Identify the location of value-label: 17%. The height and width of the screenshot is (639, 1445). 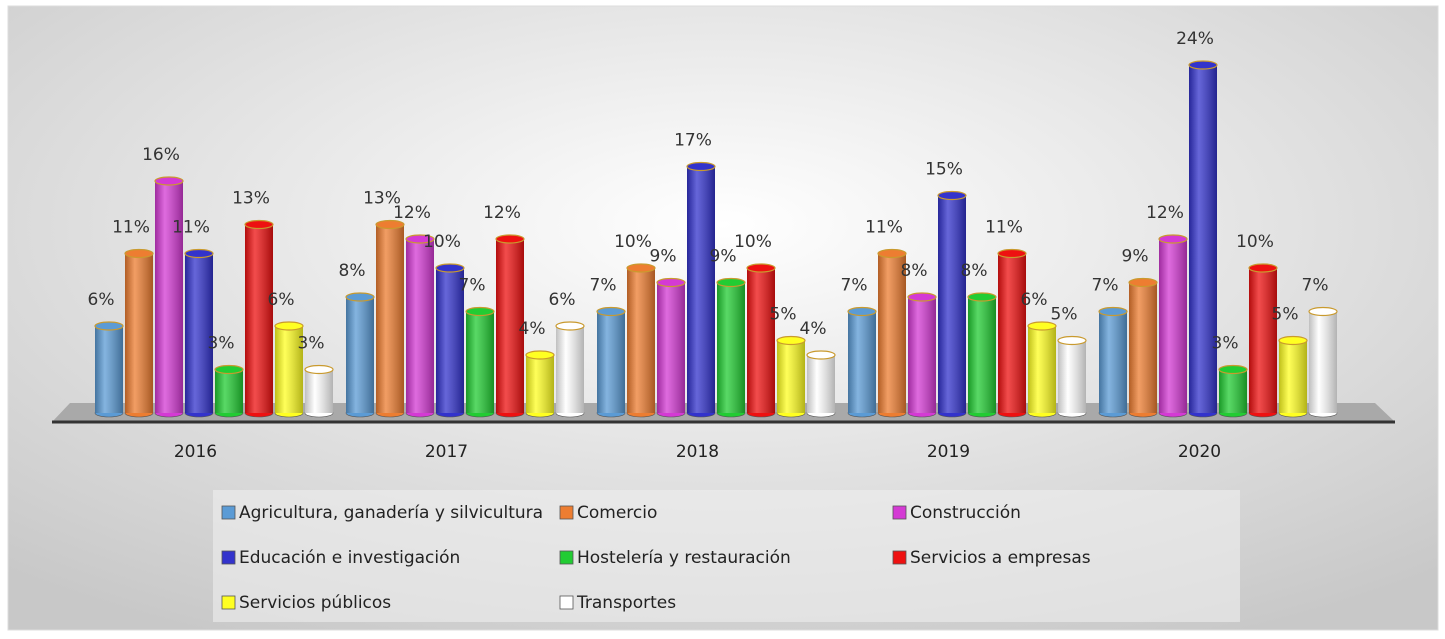
(693, 141).